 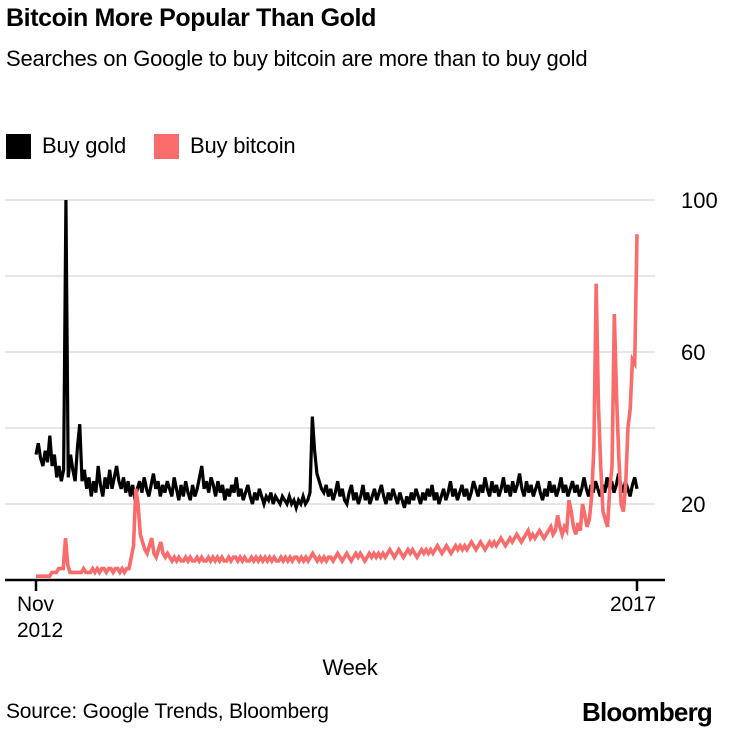 I want to click on x-tick-start-month: Nov, so click(x=35, y=604).